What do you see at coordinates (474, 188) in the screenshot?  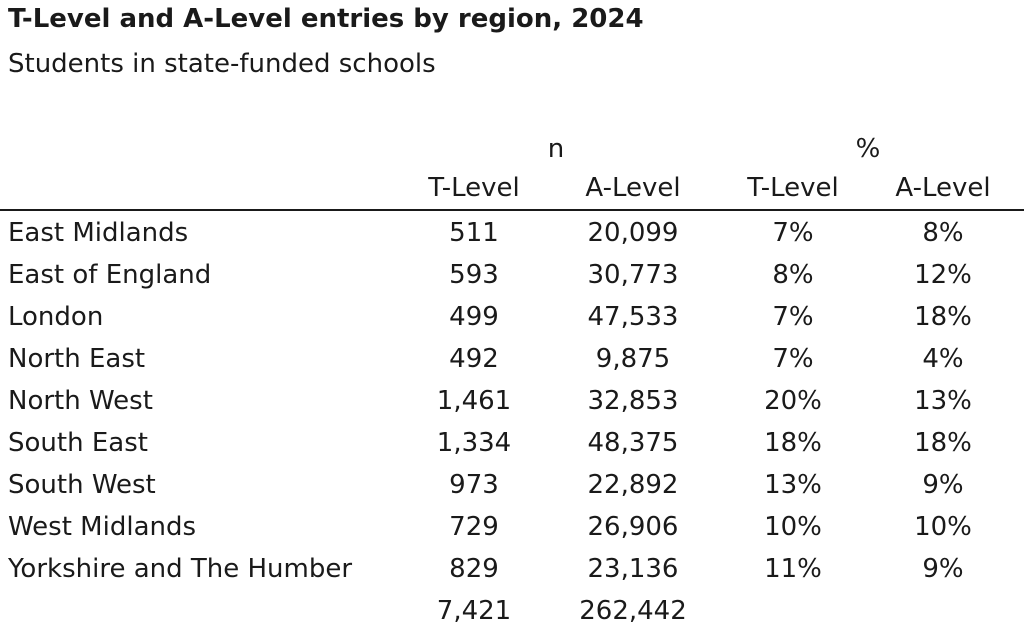 I see `column-header-n-tlevel: T-Level` at bounding box center [474, 188].